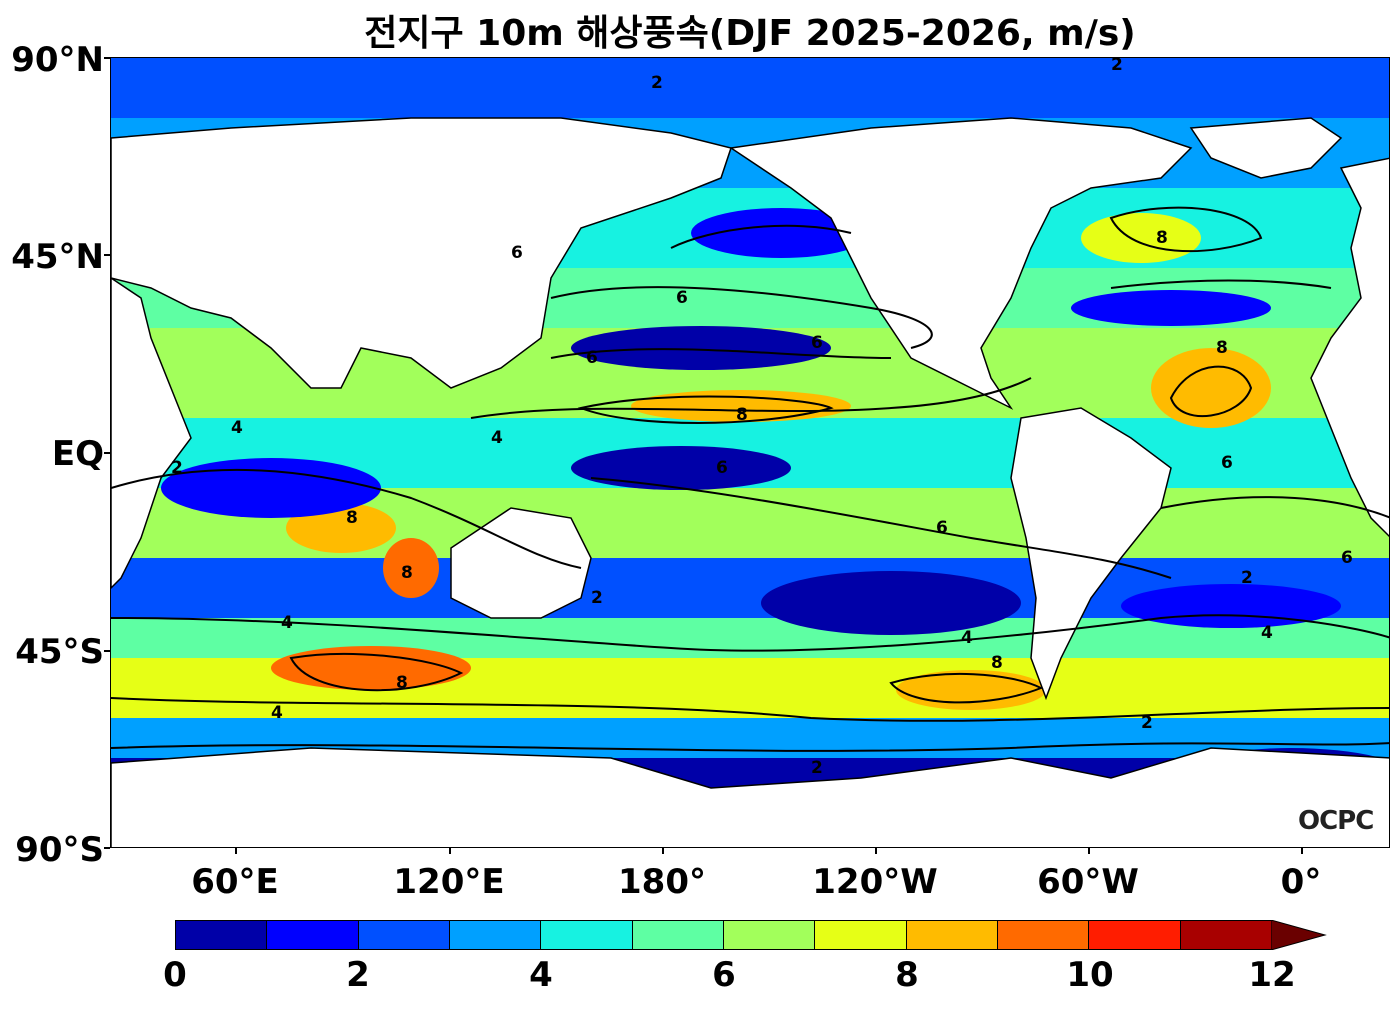  What do you see at coordinates (175, 975) in the screenshot?
I see `colorbar-tick-0: 0` at bounding box center [175, 975].